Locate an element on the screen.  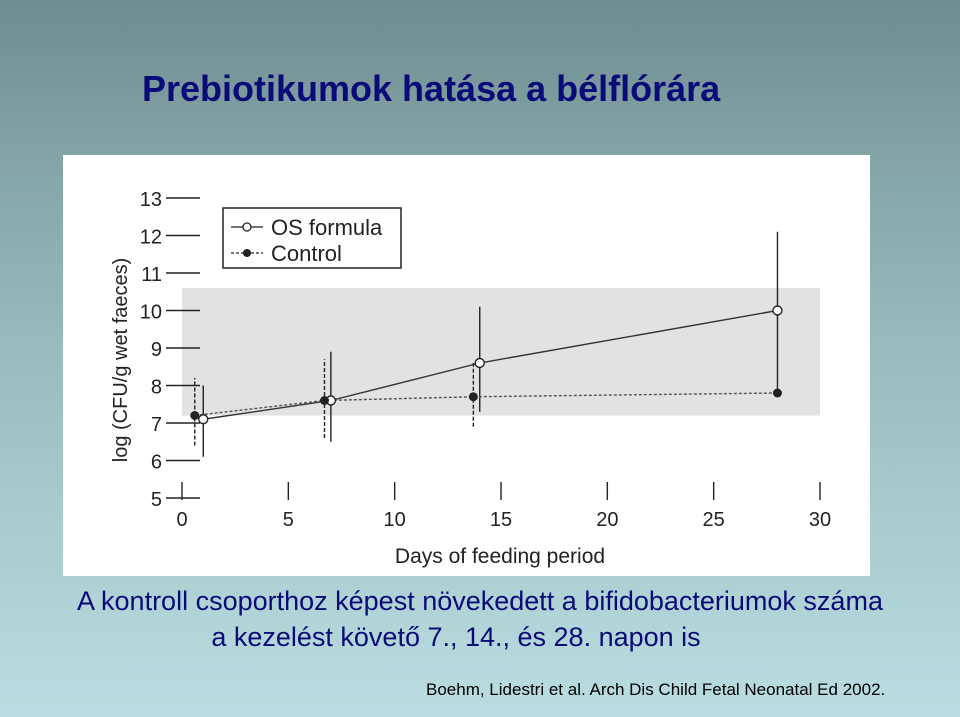
y-tick-label: 6 is located at coordinates (156, 463).